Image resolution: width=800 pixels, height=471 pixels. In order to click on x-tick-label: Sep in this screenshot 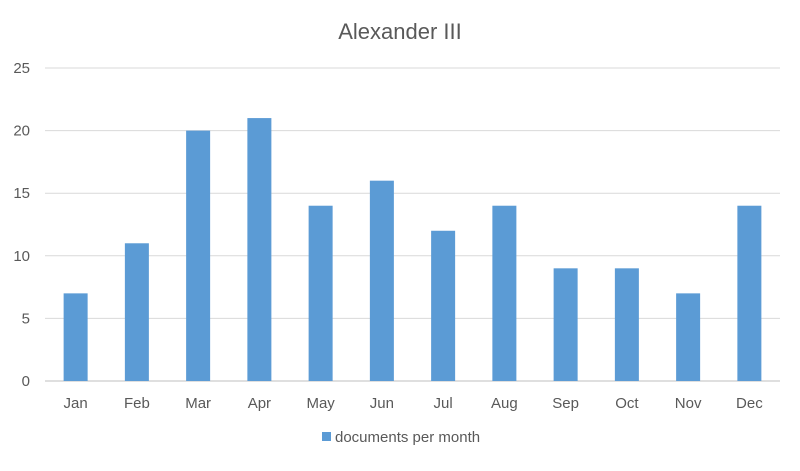, I will do `click(565, 403)`.